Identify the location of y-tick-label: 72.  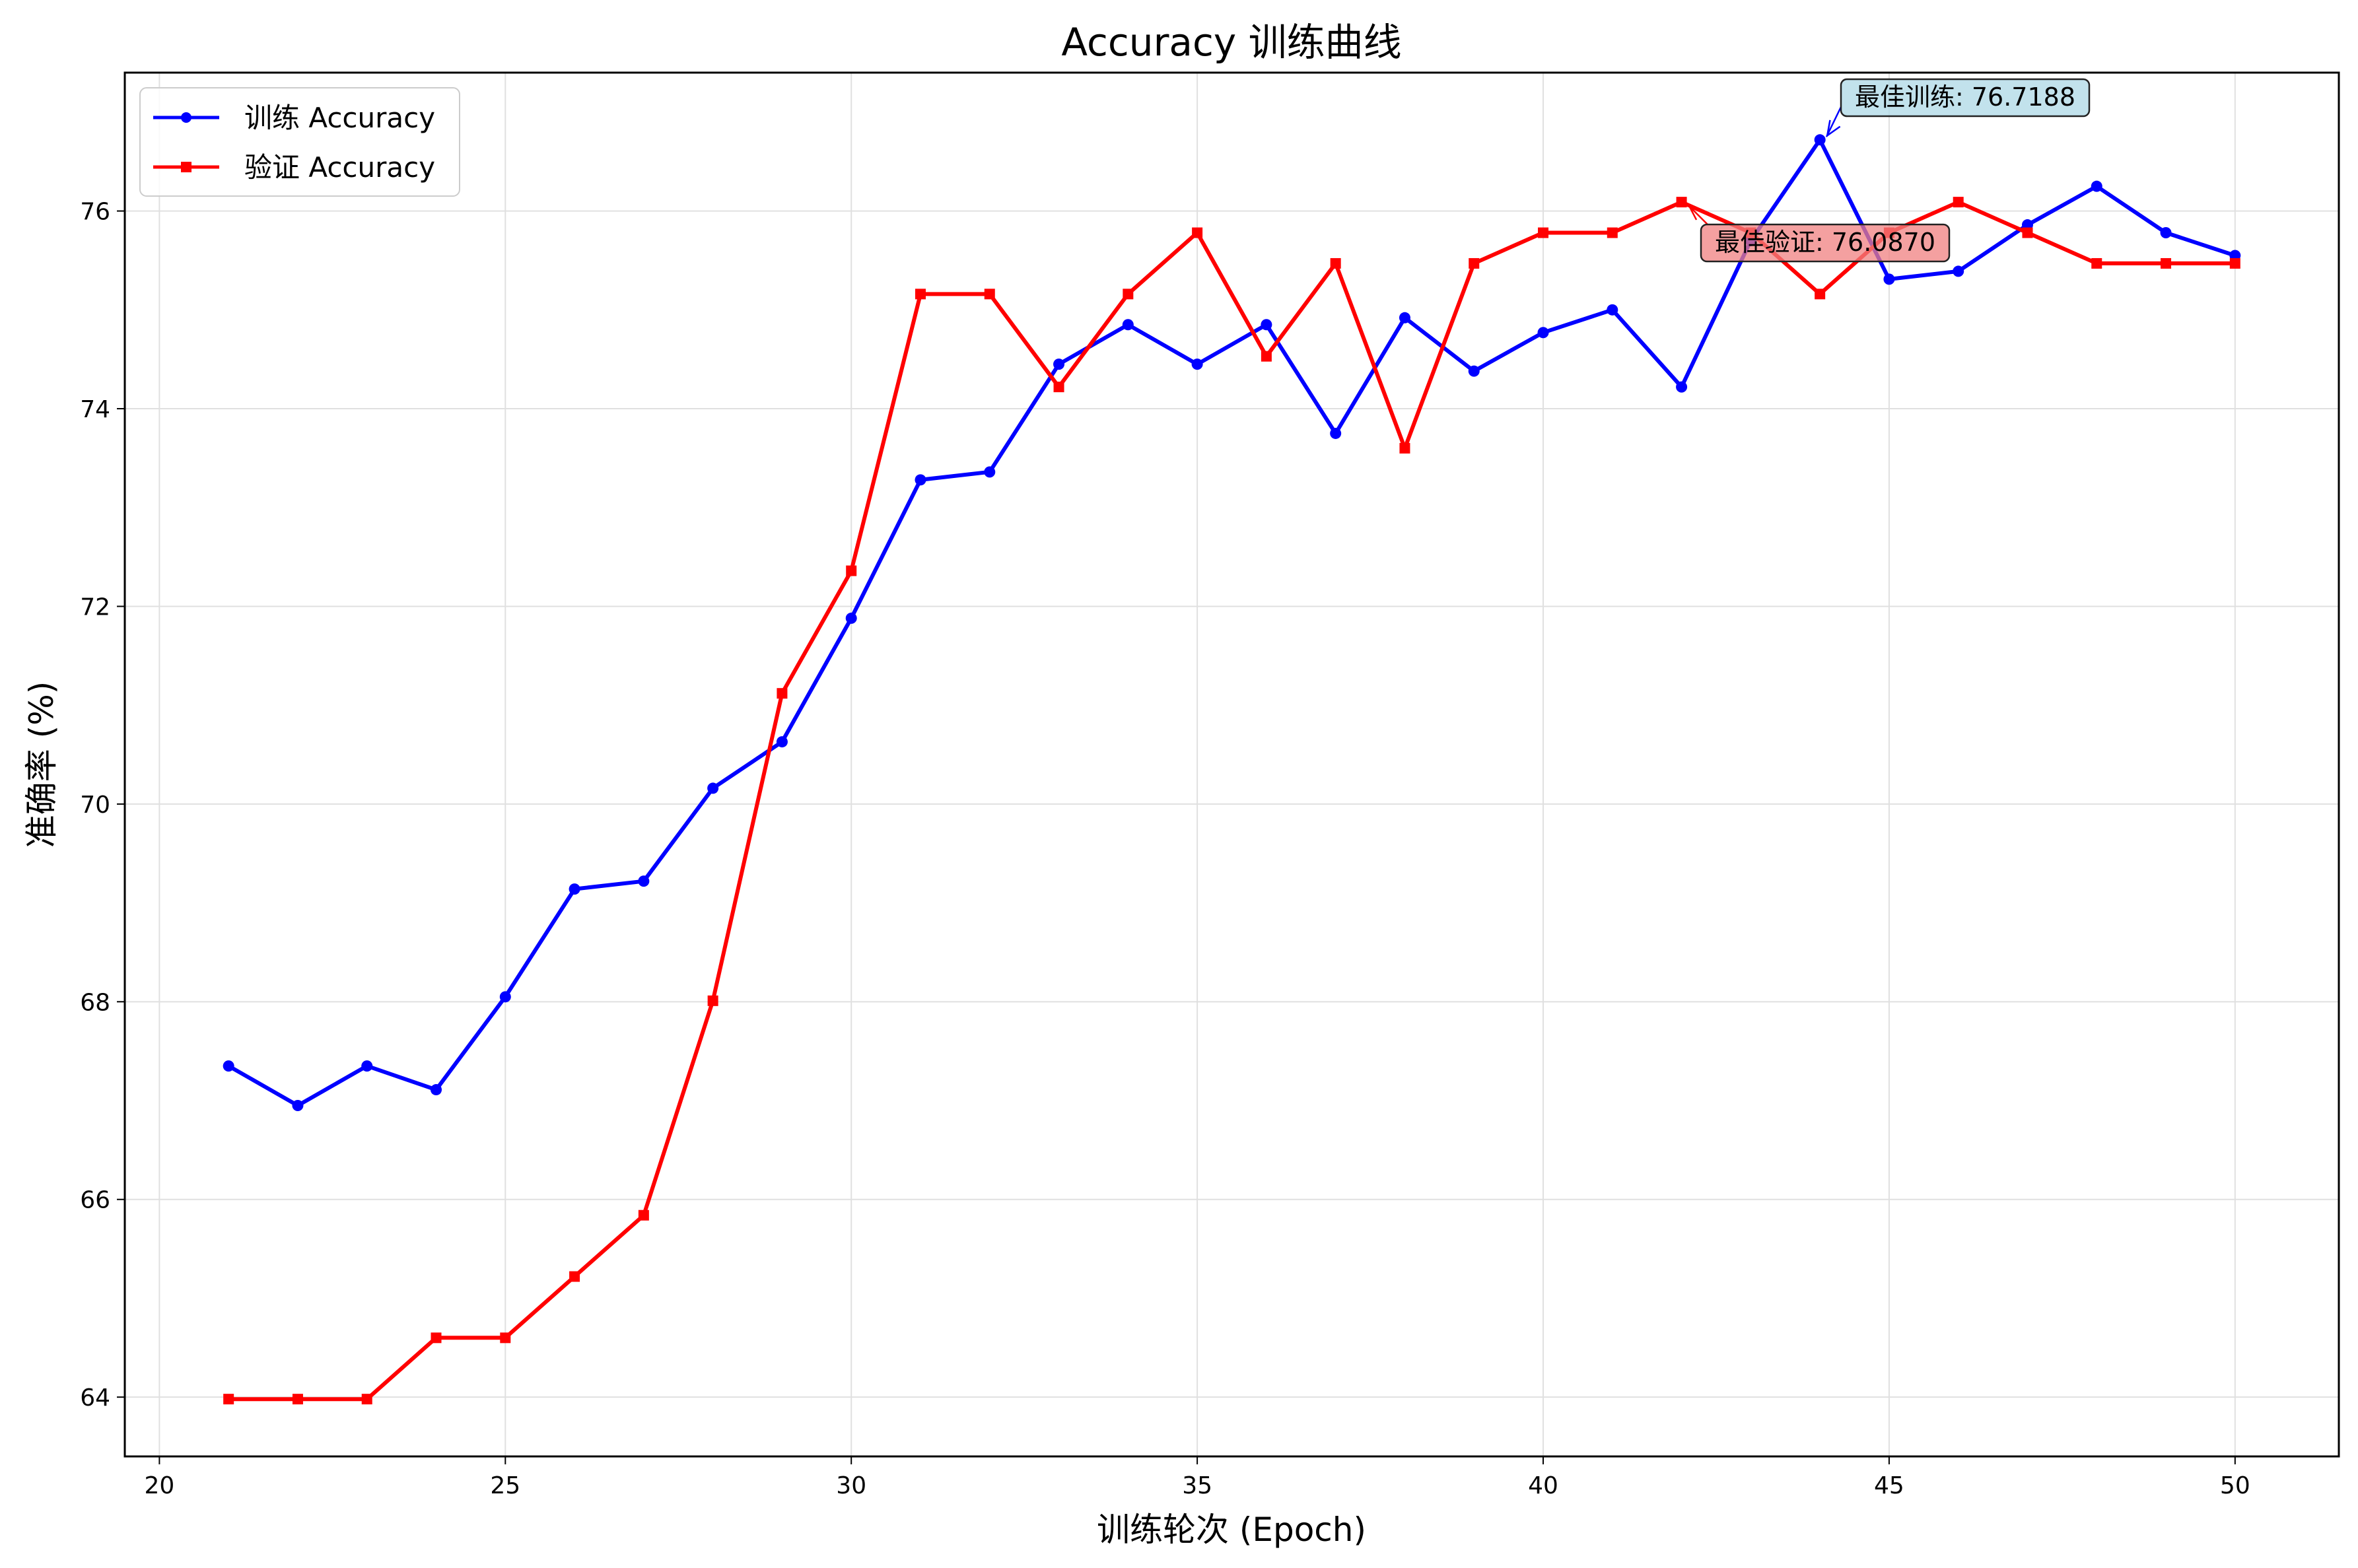
(95, 607).